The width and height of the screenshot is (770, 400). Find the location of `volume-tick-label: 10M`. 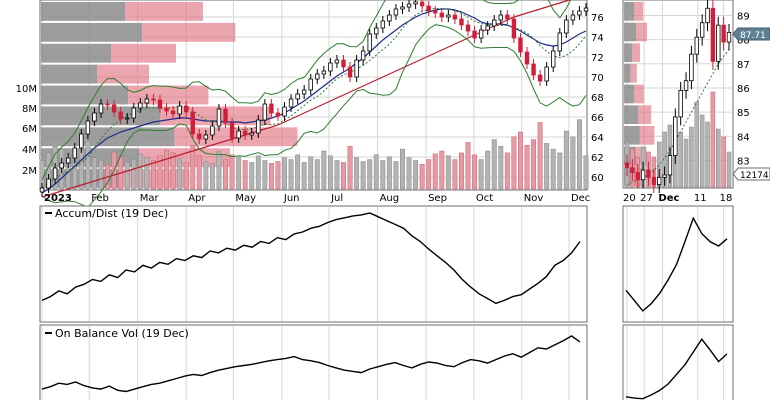

volume-tick-label: 10M is located at coordinates (26, 89).